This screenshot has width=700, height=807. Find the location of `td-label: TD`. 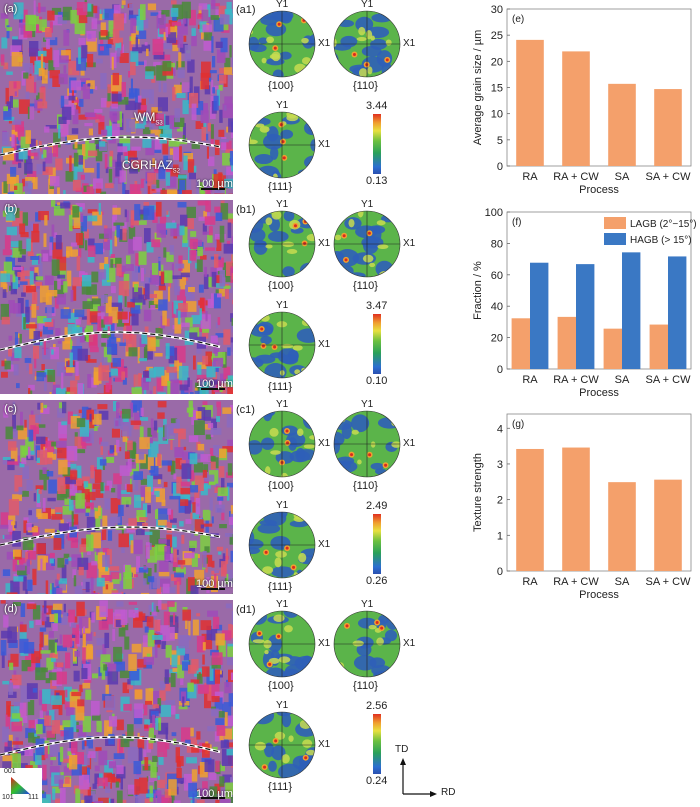

td-label: TD is located at coordinates (401, 749).